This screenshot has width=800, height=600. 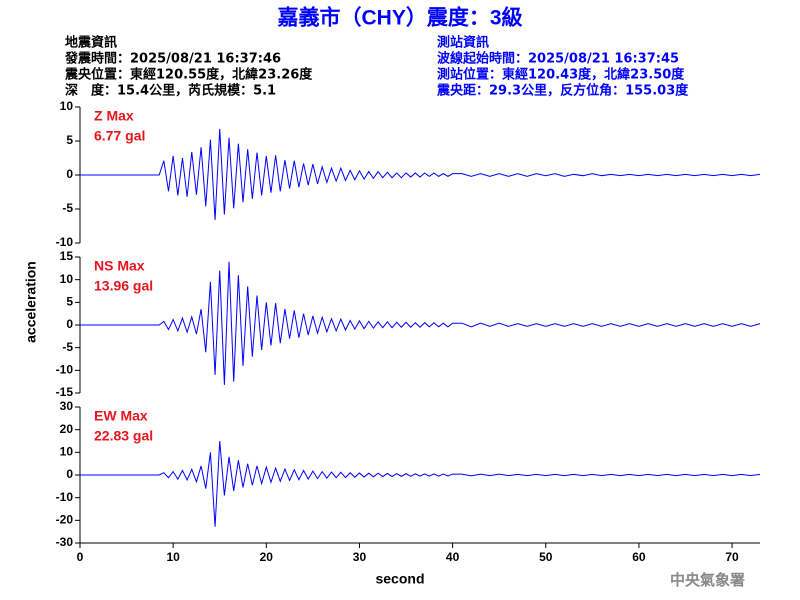 I want to click on header-text: 測站位置：東經120.43度，北緯23.50度, so click(x=561, y=75).